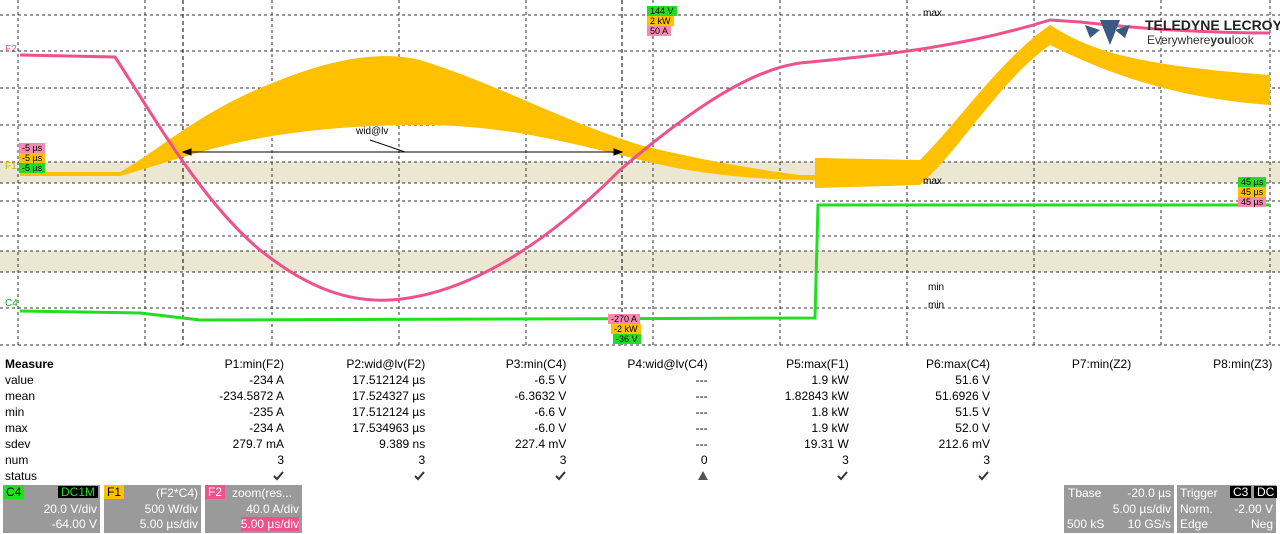 The image size is (1280, 534). Describe the element at coordinates (536, 364) in the screenshot. I see `column-header: P3:min(C4)` at that location.